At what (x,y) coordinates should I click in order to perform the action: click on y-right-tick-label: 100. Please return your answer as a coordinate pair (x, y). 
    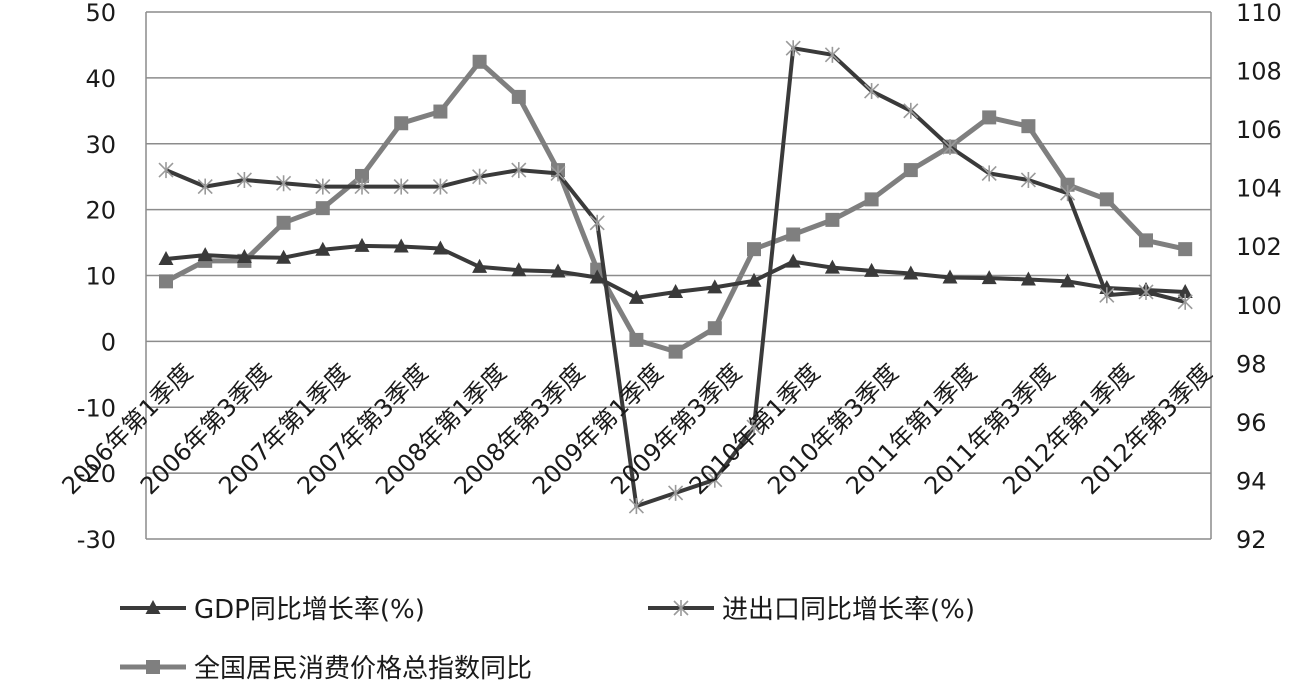
    Looking at the image, I should click on (1259, 306).